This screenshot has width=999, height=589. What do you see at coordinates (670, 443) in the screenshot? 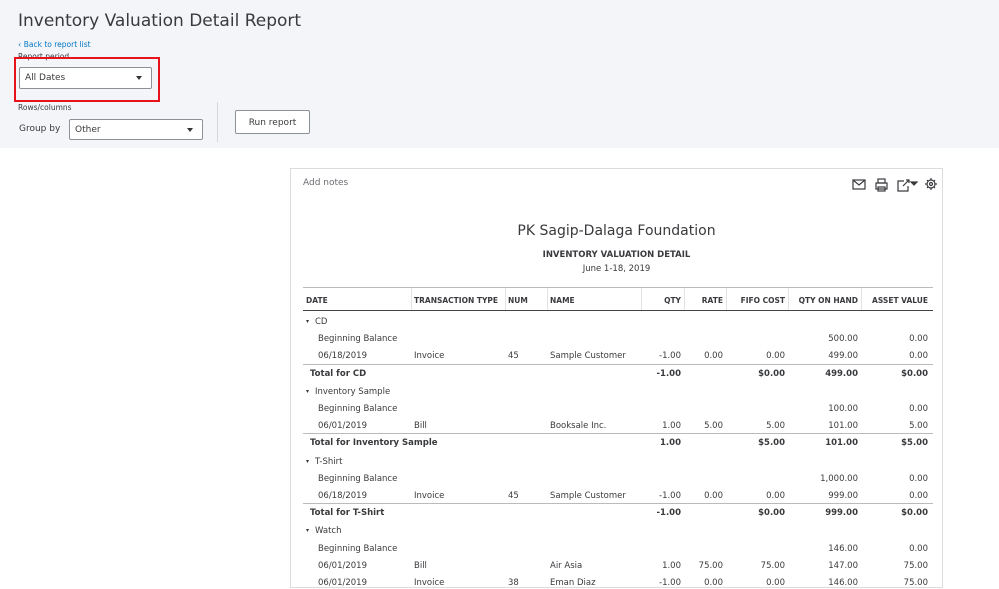
I see `total-cell: 1.00` at bounding box center [670, 443].